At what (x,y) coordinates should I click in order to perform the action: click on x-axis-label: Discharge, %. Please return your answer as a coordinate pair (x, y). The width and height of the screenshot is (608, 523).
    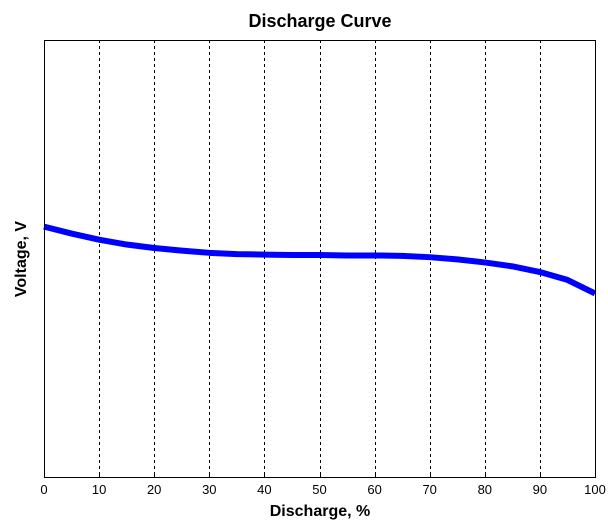
    Looking at the image, I should click on (320, 511).